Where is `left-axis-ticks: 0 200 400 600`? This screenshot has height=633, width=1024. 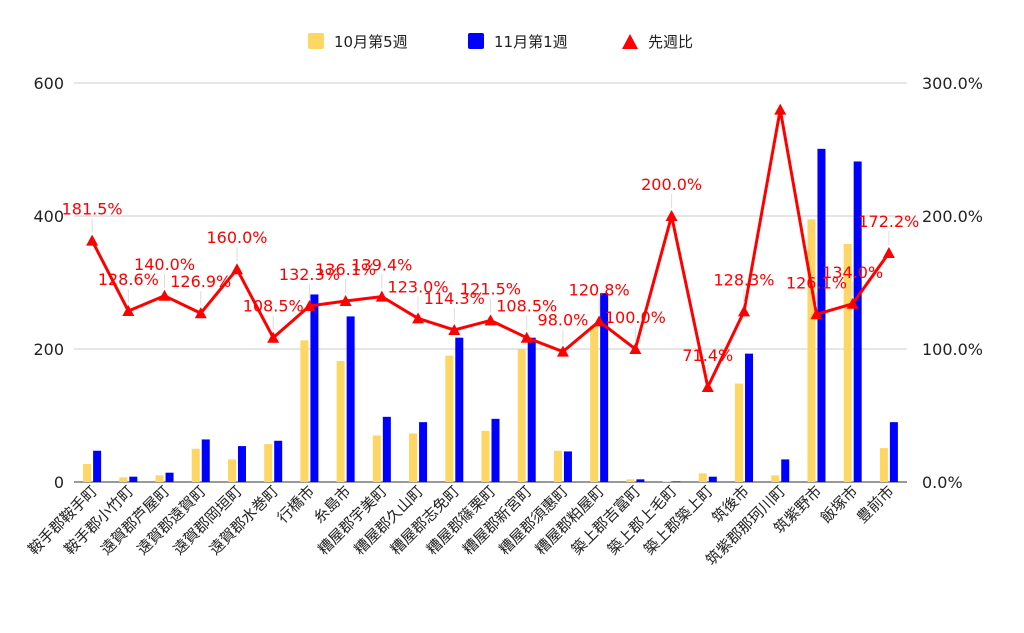
left-axis-ticks: 0 200 400 600 is located at coordinates (48, 283).